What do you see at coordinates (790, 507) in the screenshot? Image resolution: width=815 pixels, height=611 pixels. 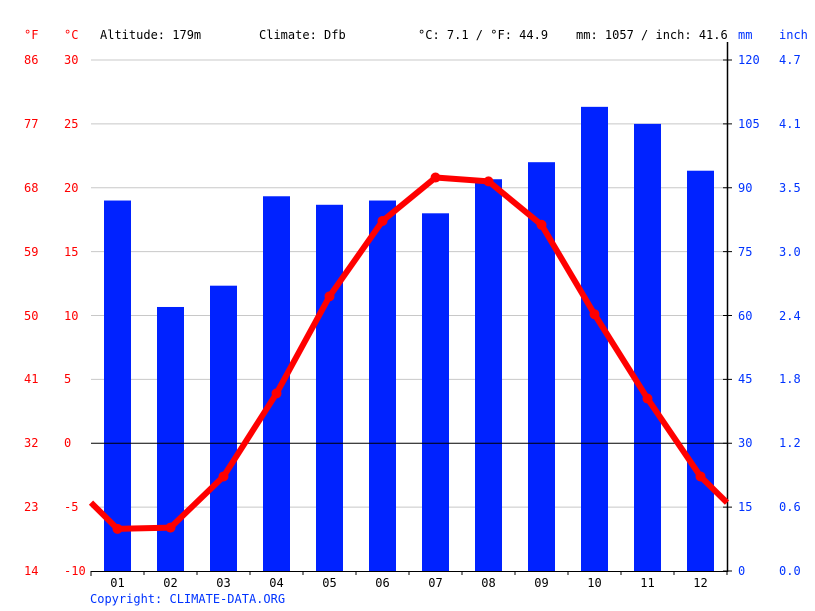 I see `inch-tick-label: 0.6` at bounding box center [790, 507].